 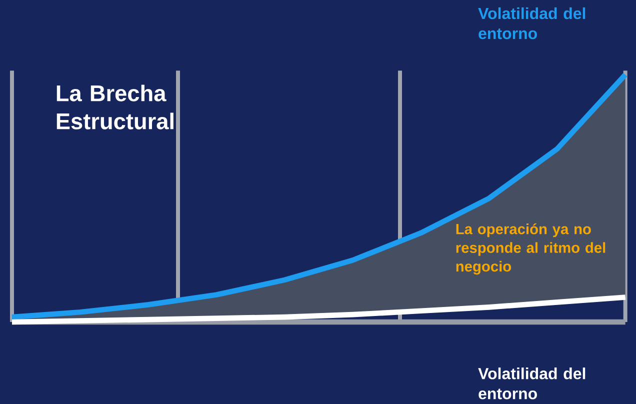 I want to click on annotation: La operación ya no responde al ritmo del negocio, so click(x=531, y=249).